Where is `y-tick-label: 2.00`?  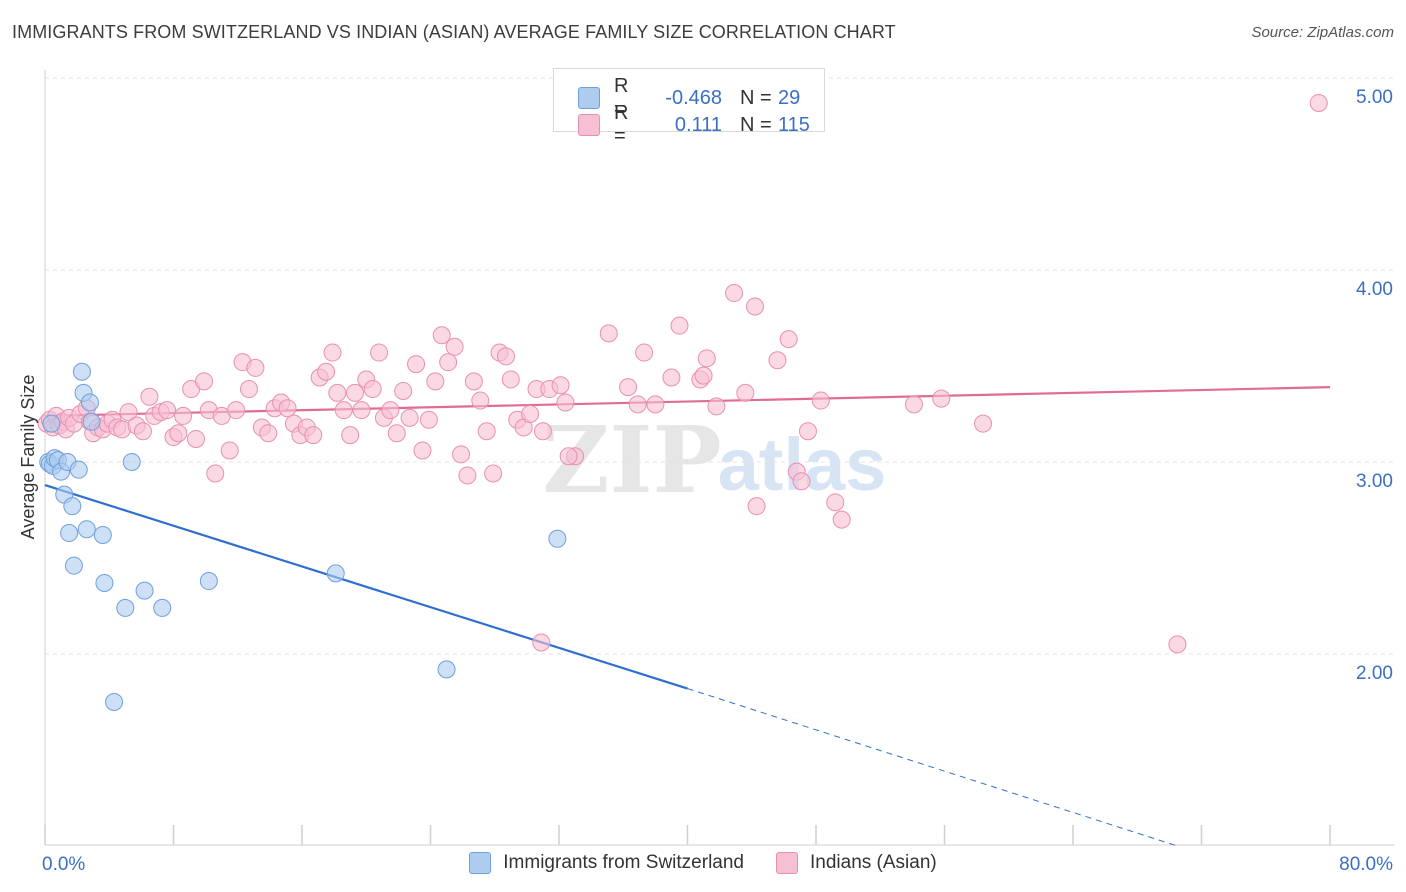
y-tick-label: 2.00 is located at coordinates (1374, 673).